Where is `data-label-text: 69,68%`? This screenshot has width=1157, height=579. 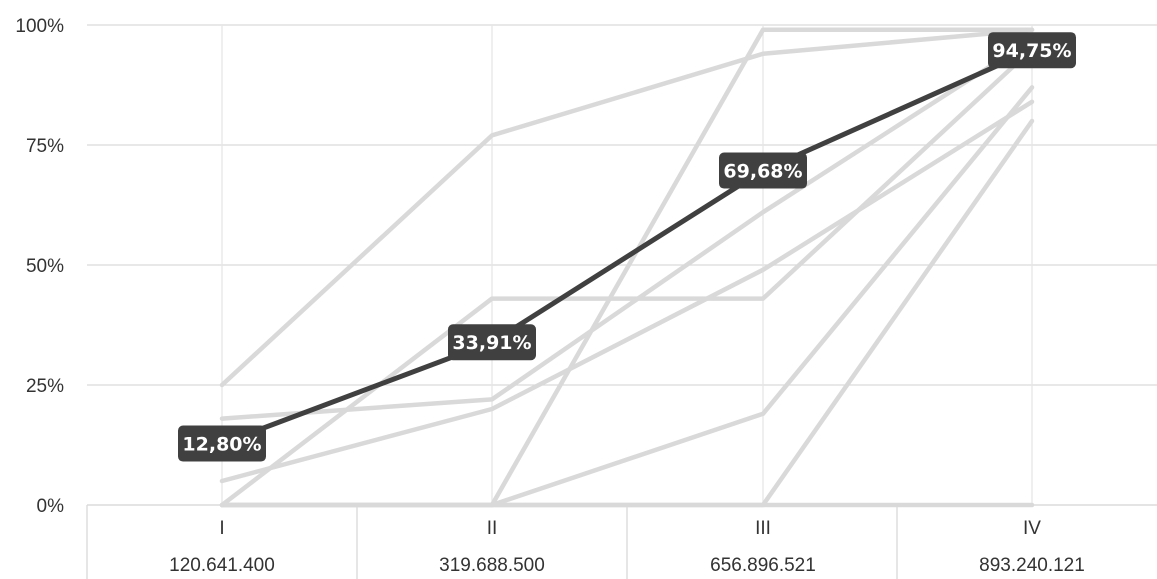
data-label-text: 69,68% is located at coordinates (762, 172).